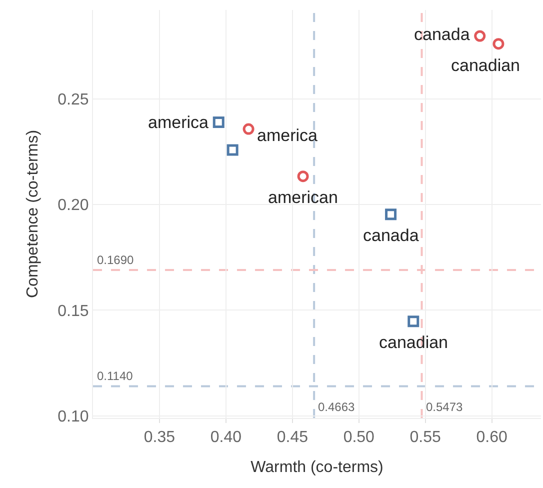 The width and height of the screenshot is (543, 488). Describe the element at coordinates (115, 376) in the screenshot. I see `ref-line-label: 0.1140` at that location.